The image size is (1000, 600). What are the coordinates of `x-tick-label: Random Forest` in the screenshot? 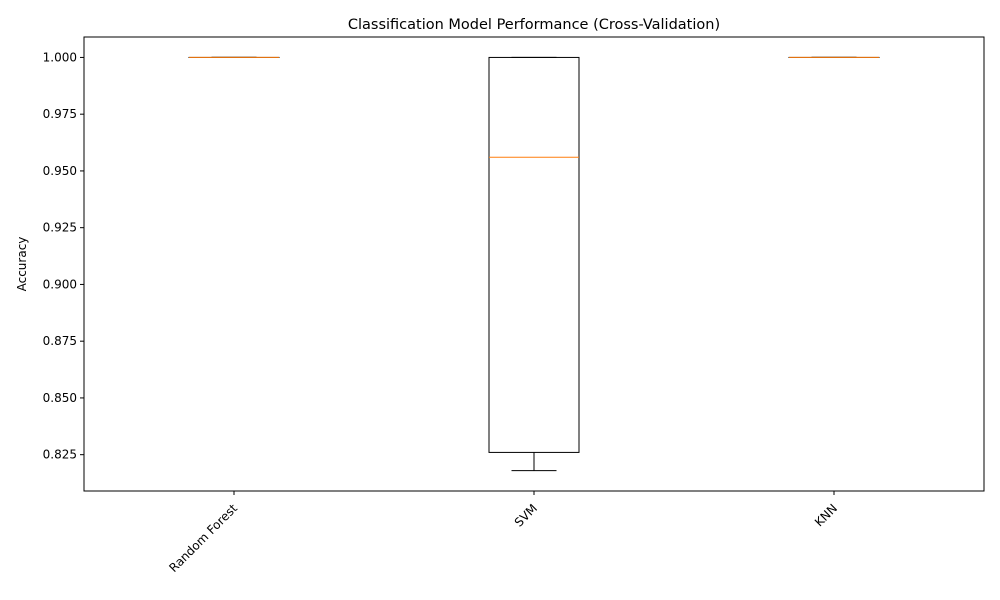 It's located at (203, 538).